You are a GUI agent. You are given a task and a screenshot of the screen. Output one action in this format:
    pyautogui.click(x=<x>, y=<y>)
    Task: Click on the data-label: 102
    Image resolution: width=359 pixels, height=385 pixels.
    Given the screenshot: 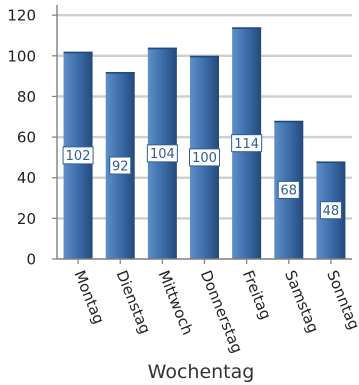 What is the action you would take?
    pyautogui.click(x=78, y=155)
    